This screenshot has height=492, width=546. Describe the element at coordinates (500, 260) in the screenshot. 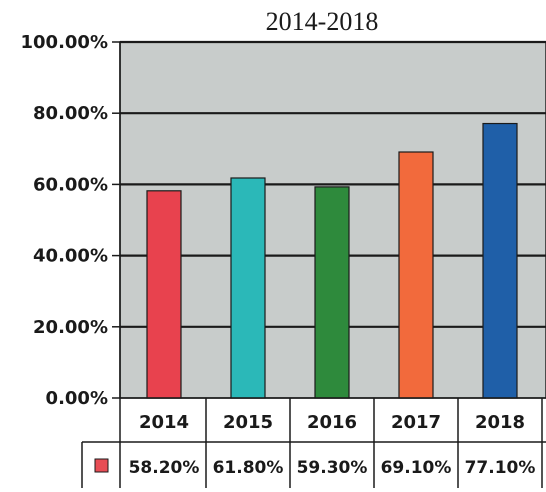

I see `bar-2018` at that location.